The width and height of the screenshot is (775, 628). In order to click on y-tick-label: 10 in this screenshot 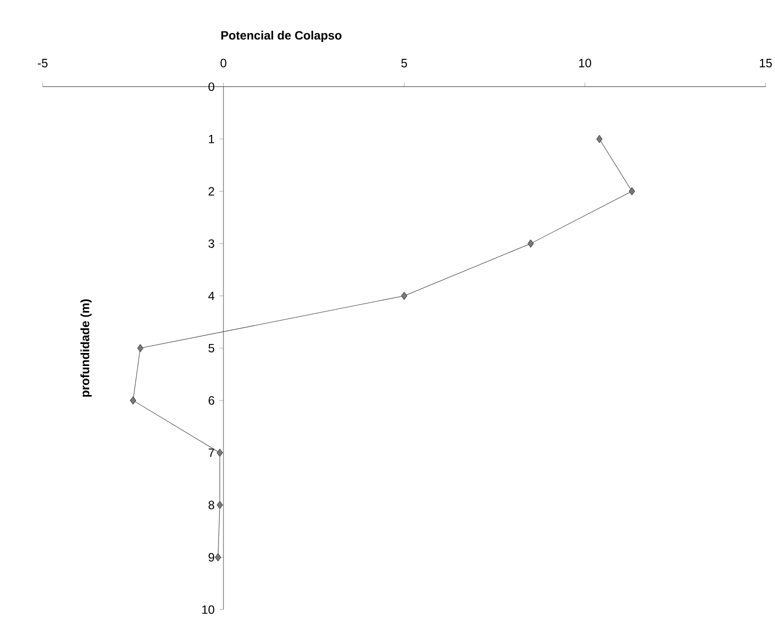, I will do `click(208, 609)`.